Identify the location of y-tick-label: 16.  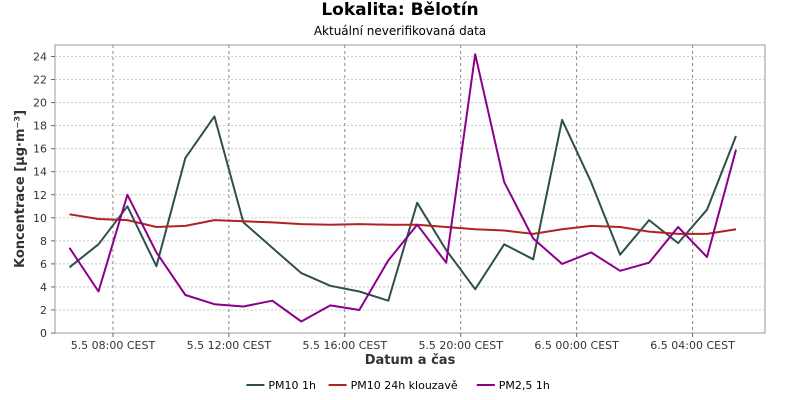
(40, 149).